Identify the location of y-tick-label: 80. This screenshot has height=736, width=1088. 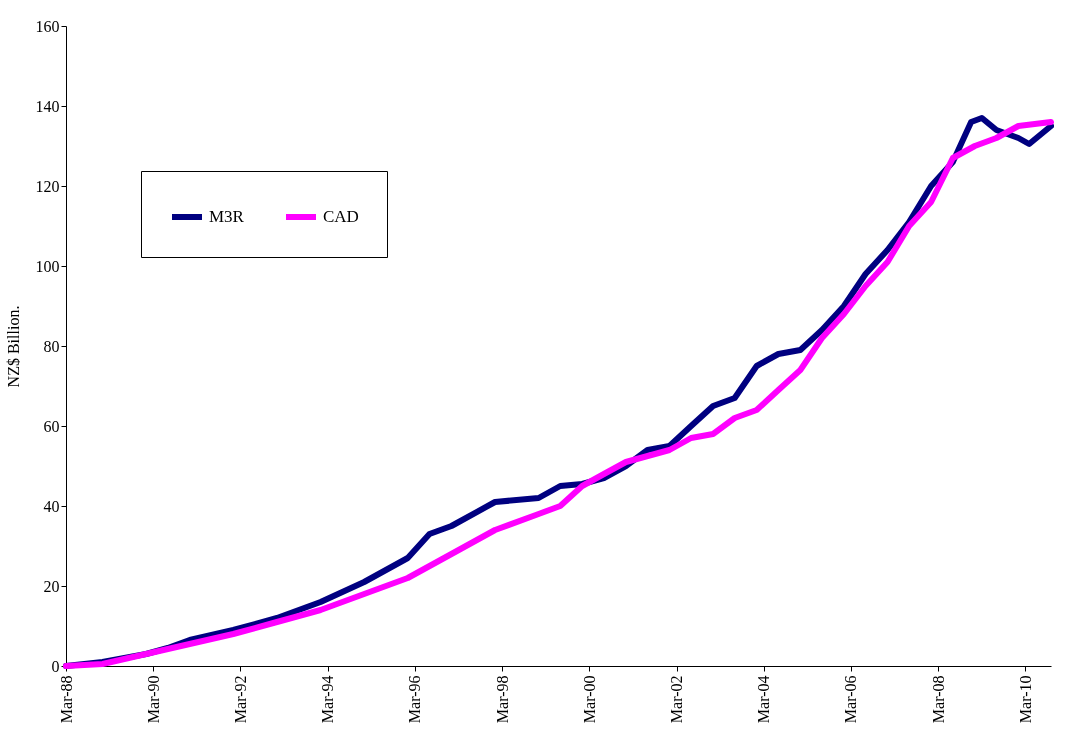
(51, 346).